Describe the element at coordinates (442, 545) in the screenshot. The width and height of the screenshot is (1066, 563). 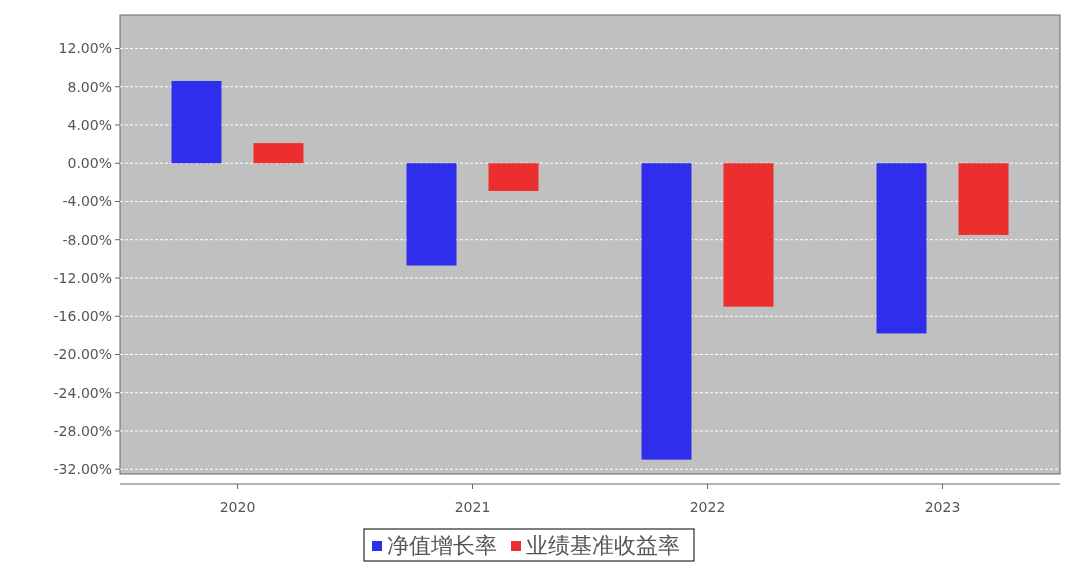
I see `legend-label: 净值增长率` at that location.